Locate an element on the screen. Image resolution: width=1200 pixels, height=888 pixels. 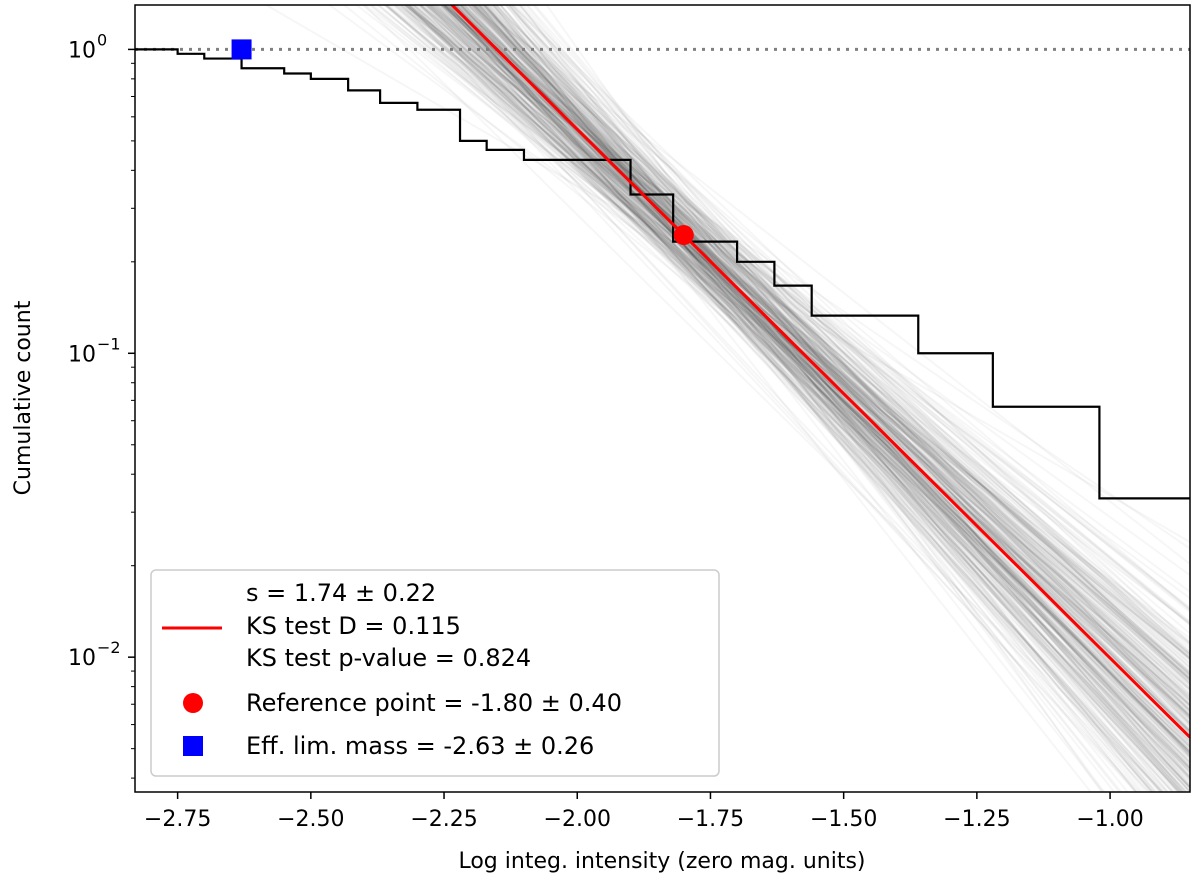
x-axis-label: Log integ. intensity (zero mag. units) is located at coordinates (661, 861).